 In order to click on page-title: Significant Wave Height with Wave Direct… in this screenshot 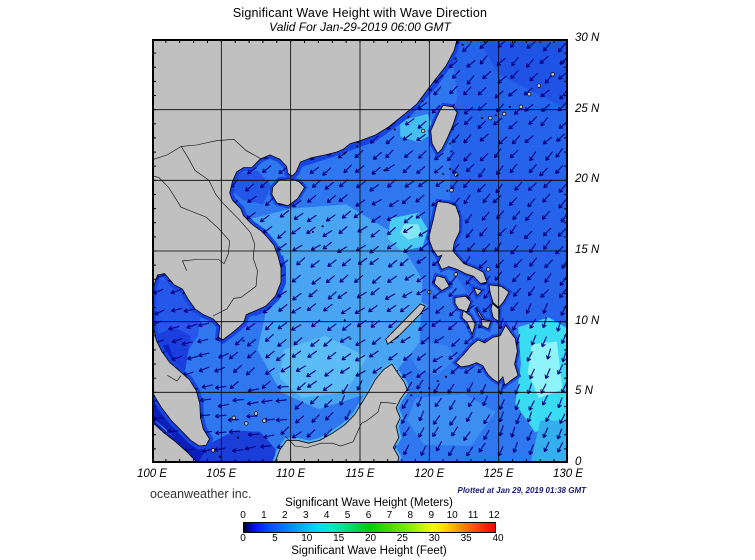, I will do `click(360, 13)`.